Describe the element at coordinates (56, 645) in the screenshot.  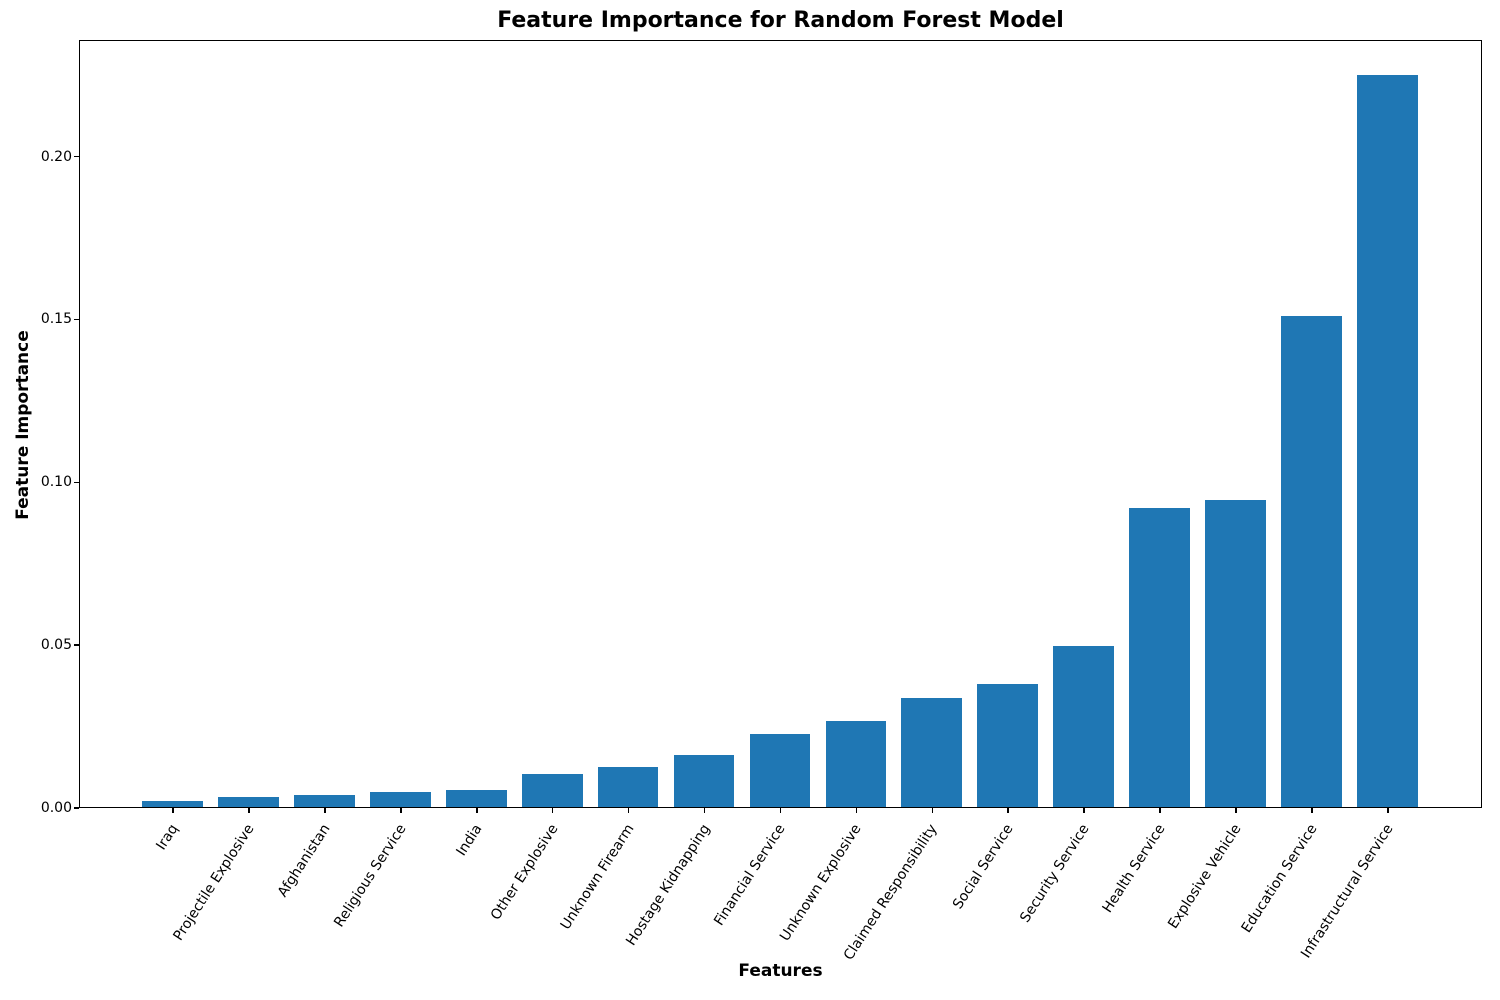
I see `y-tick-label: 0.05` at that location.